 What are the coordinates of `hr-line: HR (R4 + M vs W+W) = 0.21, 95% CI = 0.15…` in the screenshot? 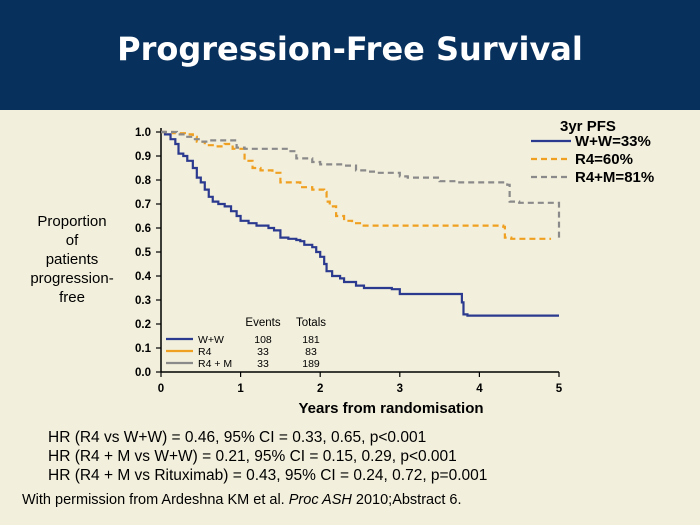 It's located at (252, 456).